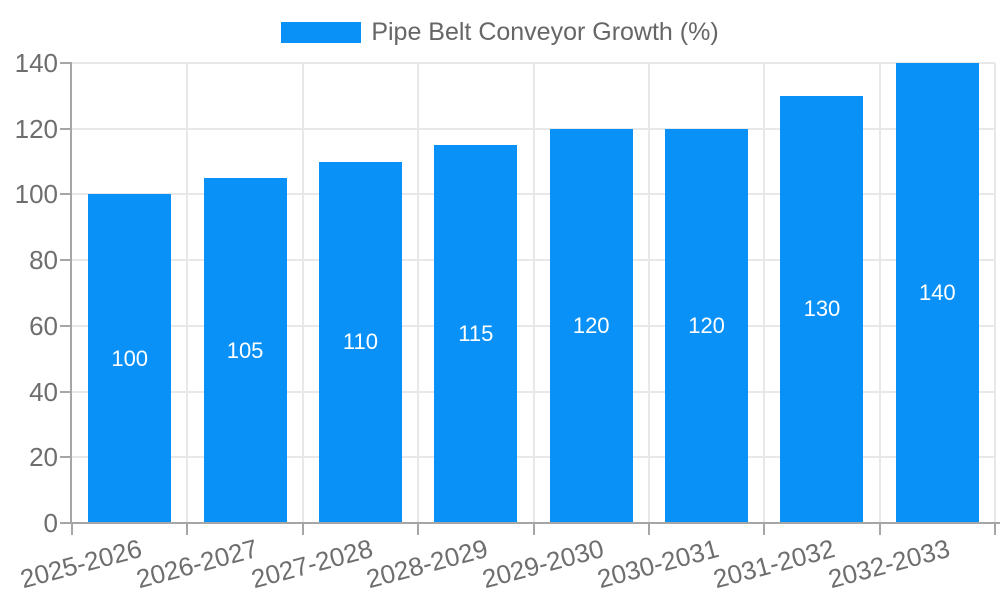 The height and width of the screenshot is (600, 1000). I want to click on x-tick-label: 2028-2029, so click(427, 564).